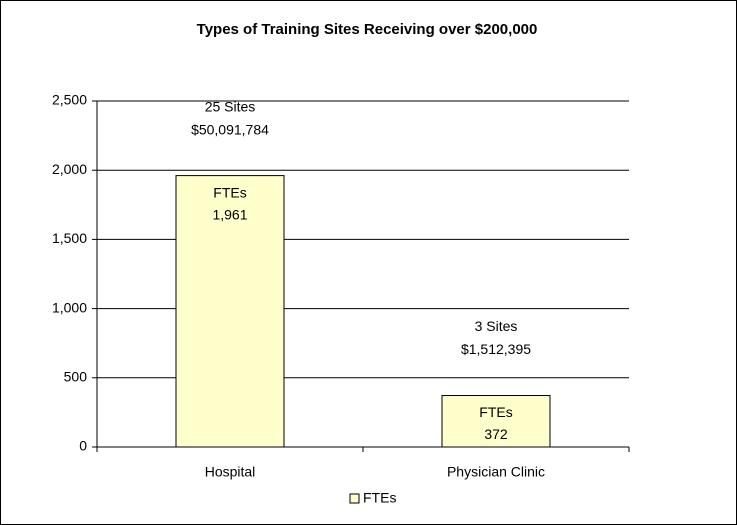  What do you see at coordinates (229, 214) in the screenshot?
I see `value-label: 1,961` at bounding box center [229, 214].